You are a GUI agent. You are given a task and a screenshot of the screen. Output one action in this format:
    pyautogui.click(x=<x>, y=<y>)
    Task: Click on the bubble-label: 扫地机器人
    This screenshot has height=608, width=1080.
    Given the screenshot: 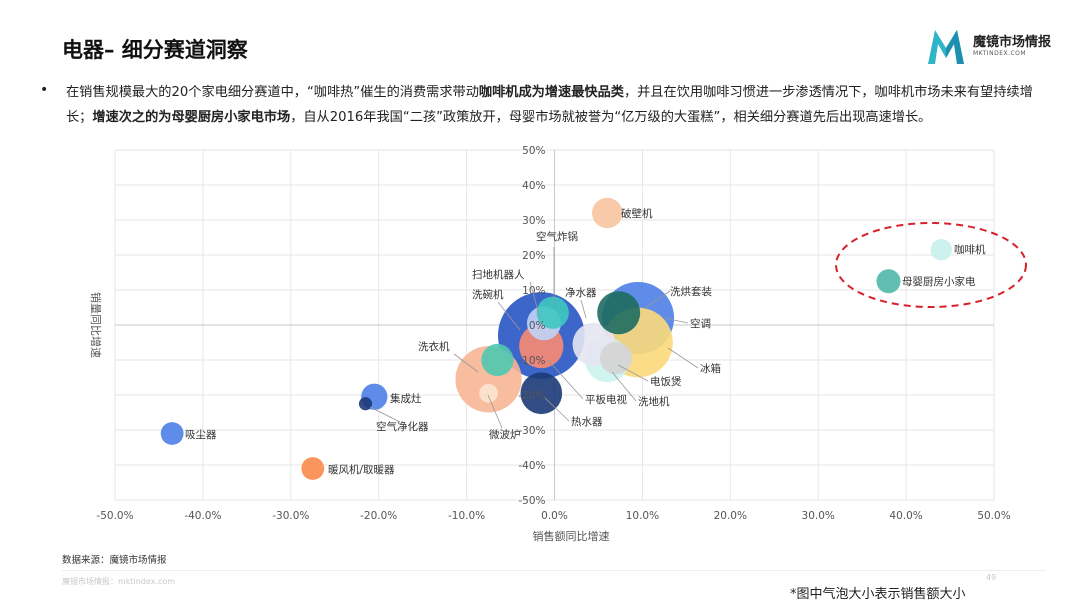 What is the action you would take?
    pyautogui.click(x=498, y=274)
    